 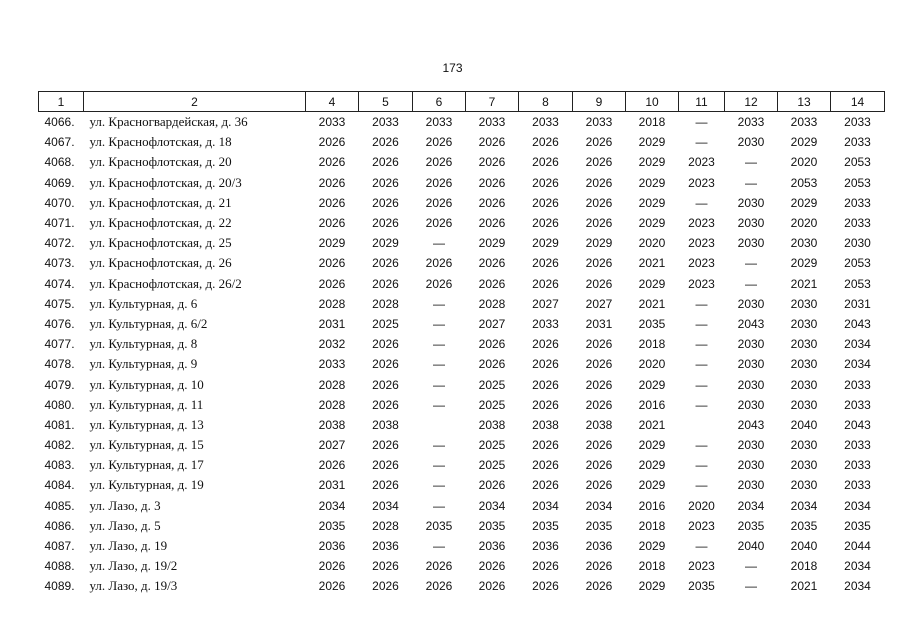 I want to click on row-number: 4073., so click(x=59, y=263).